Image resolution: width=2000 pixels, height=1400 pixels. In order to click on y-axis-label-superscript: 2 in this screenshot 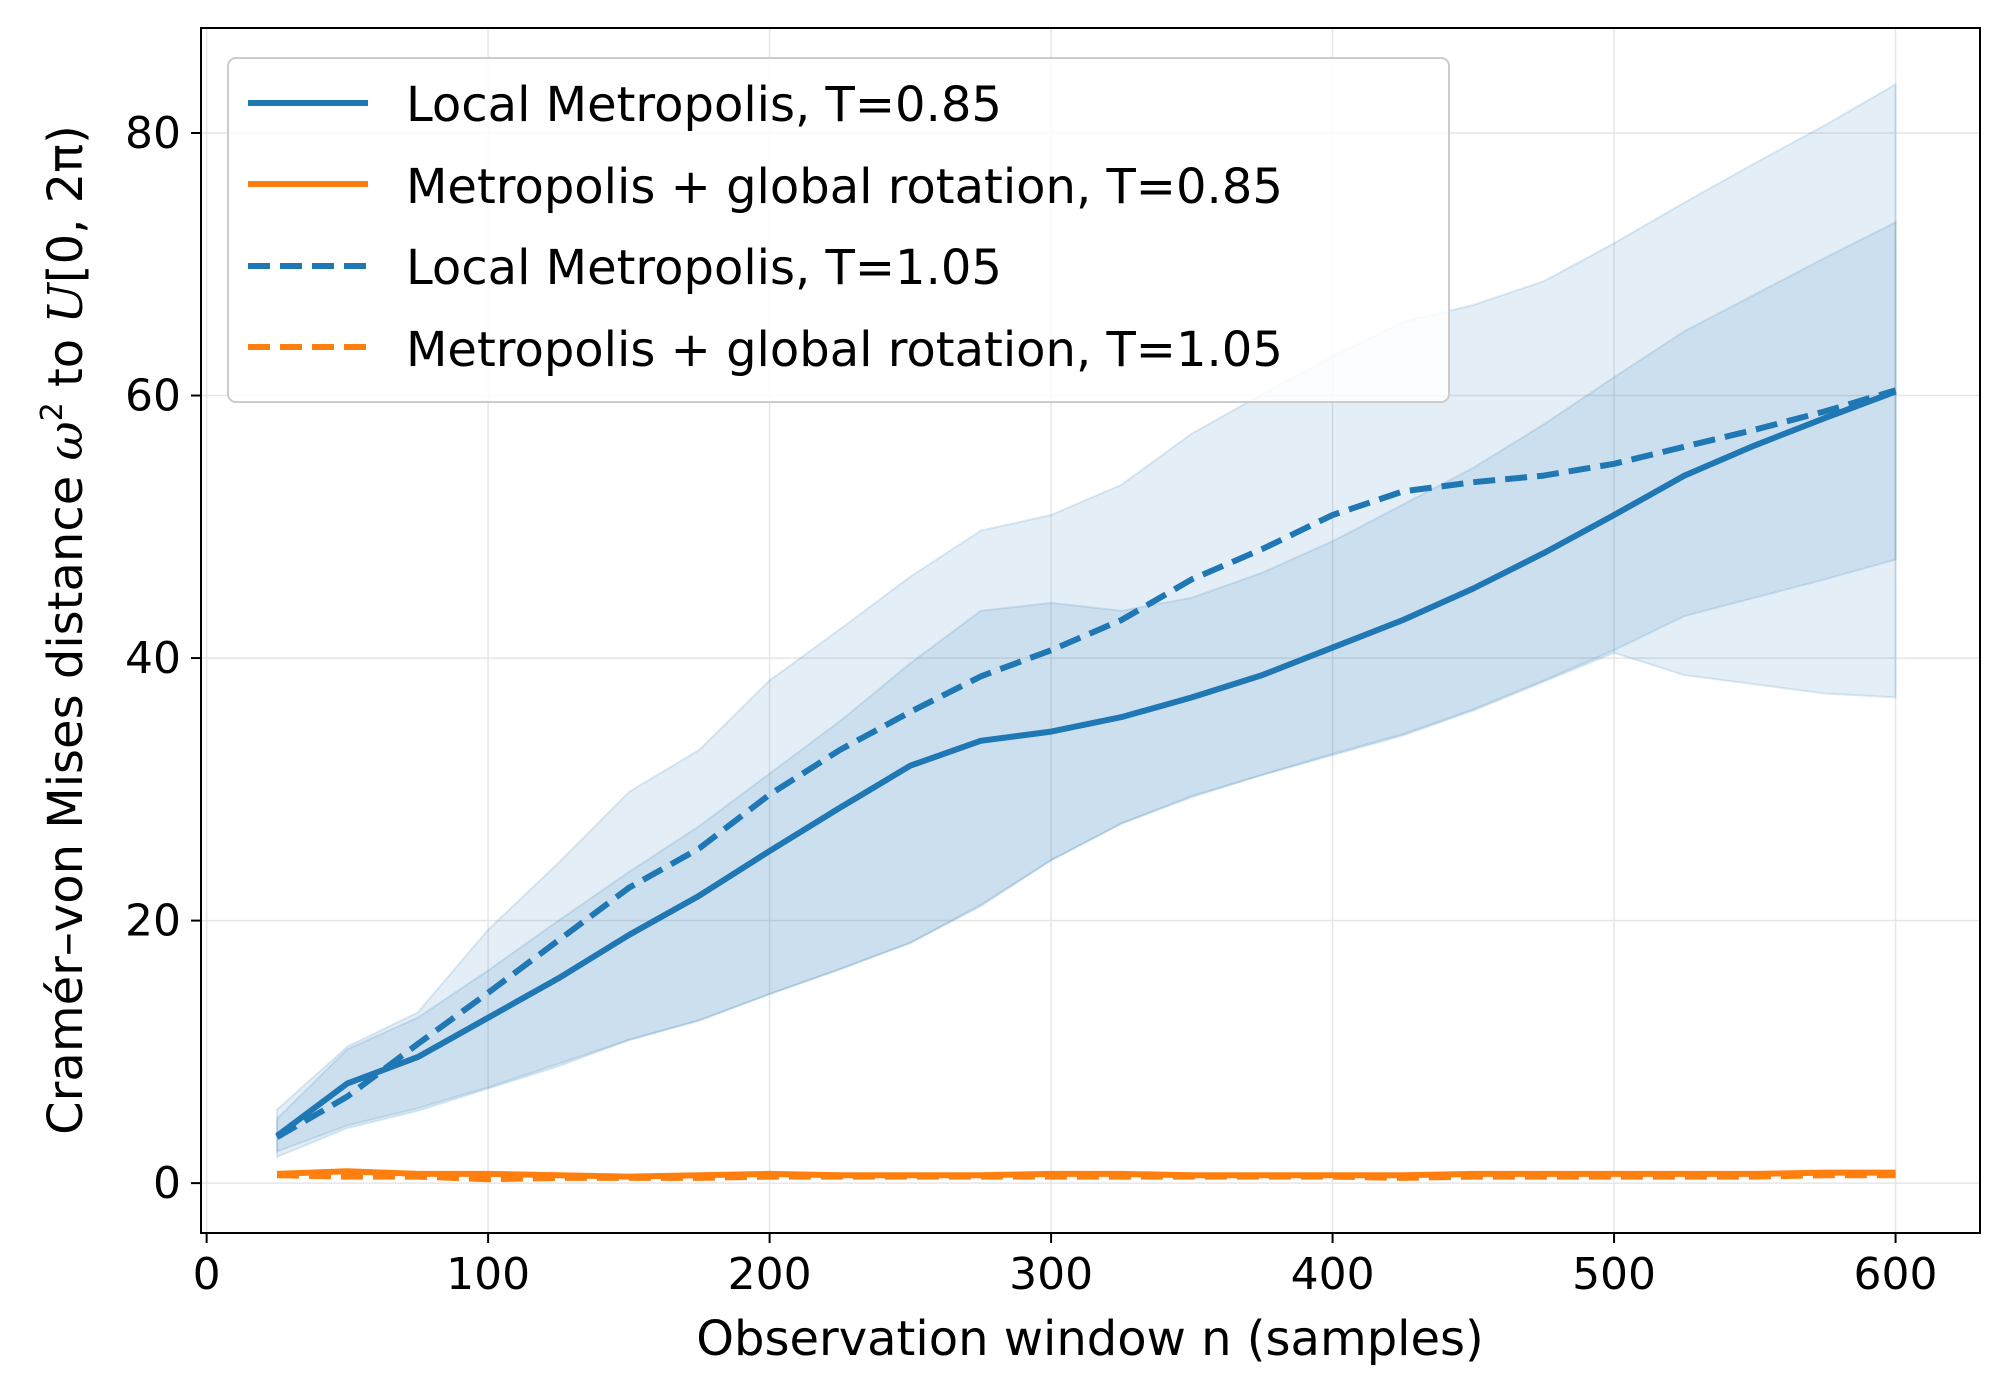, I will do `click(52, 411)`.